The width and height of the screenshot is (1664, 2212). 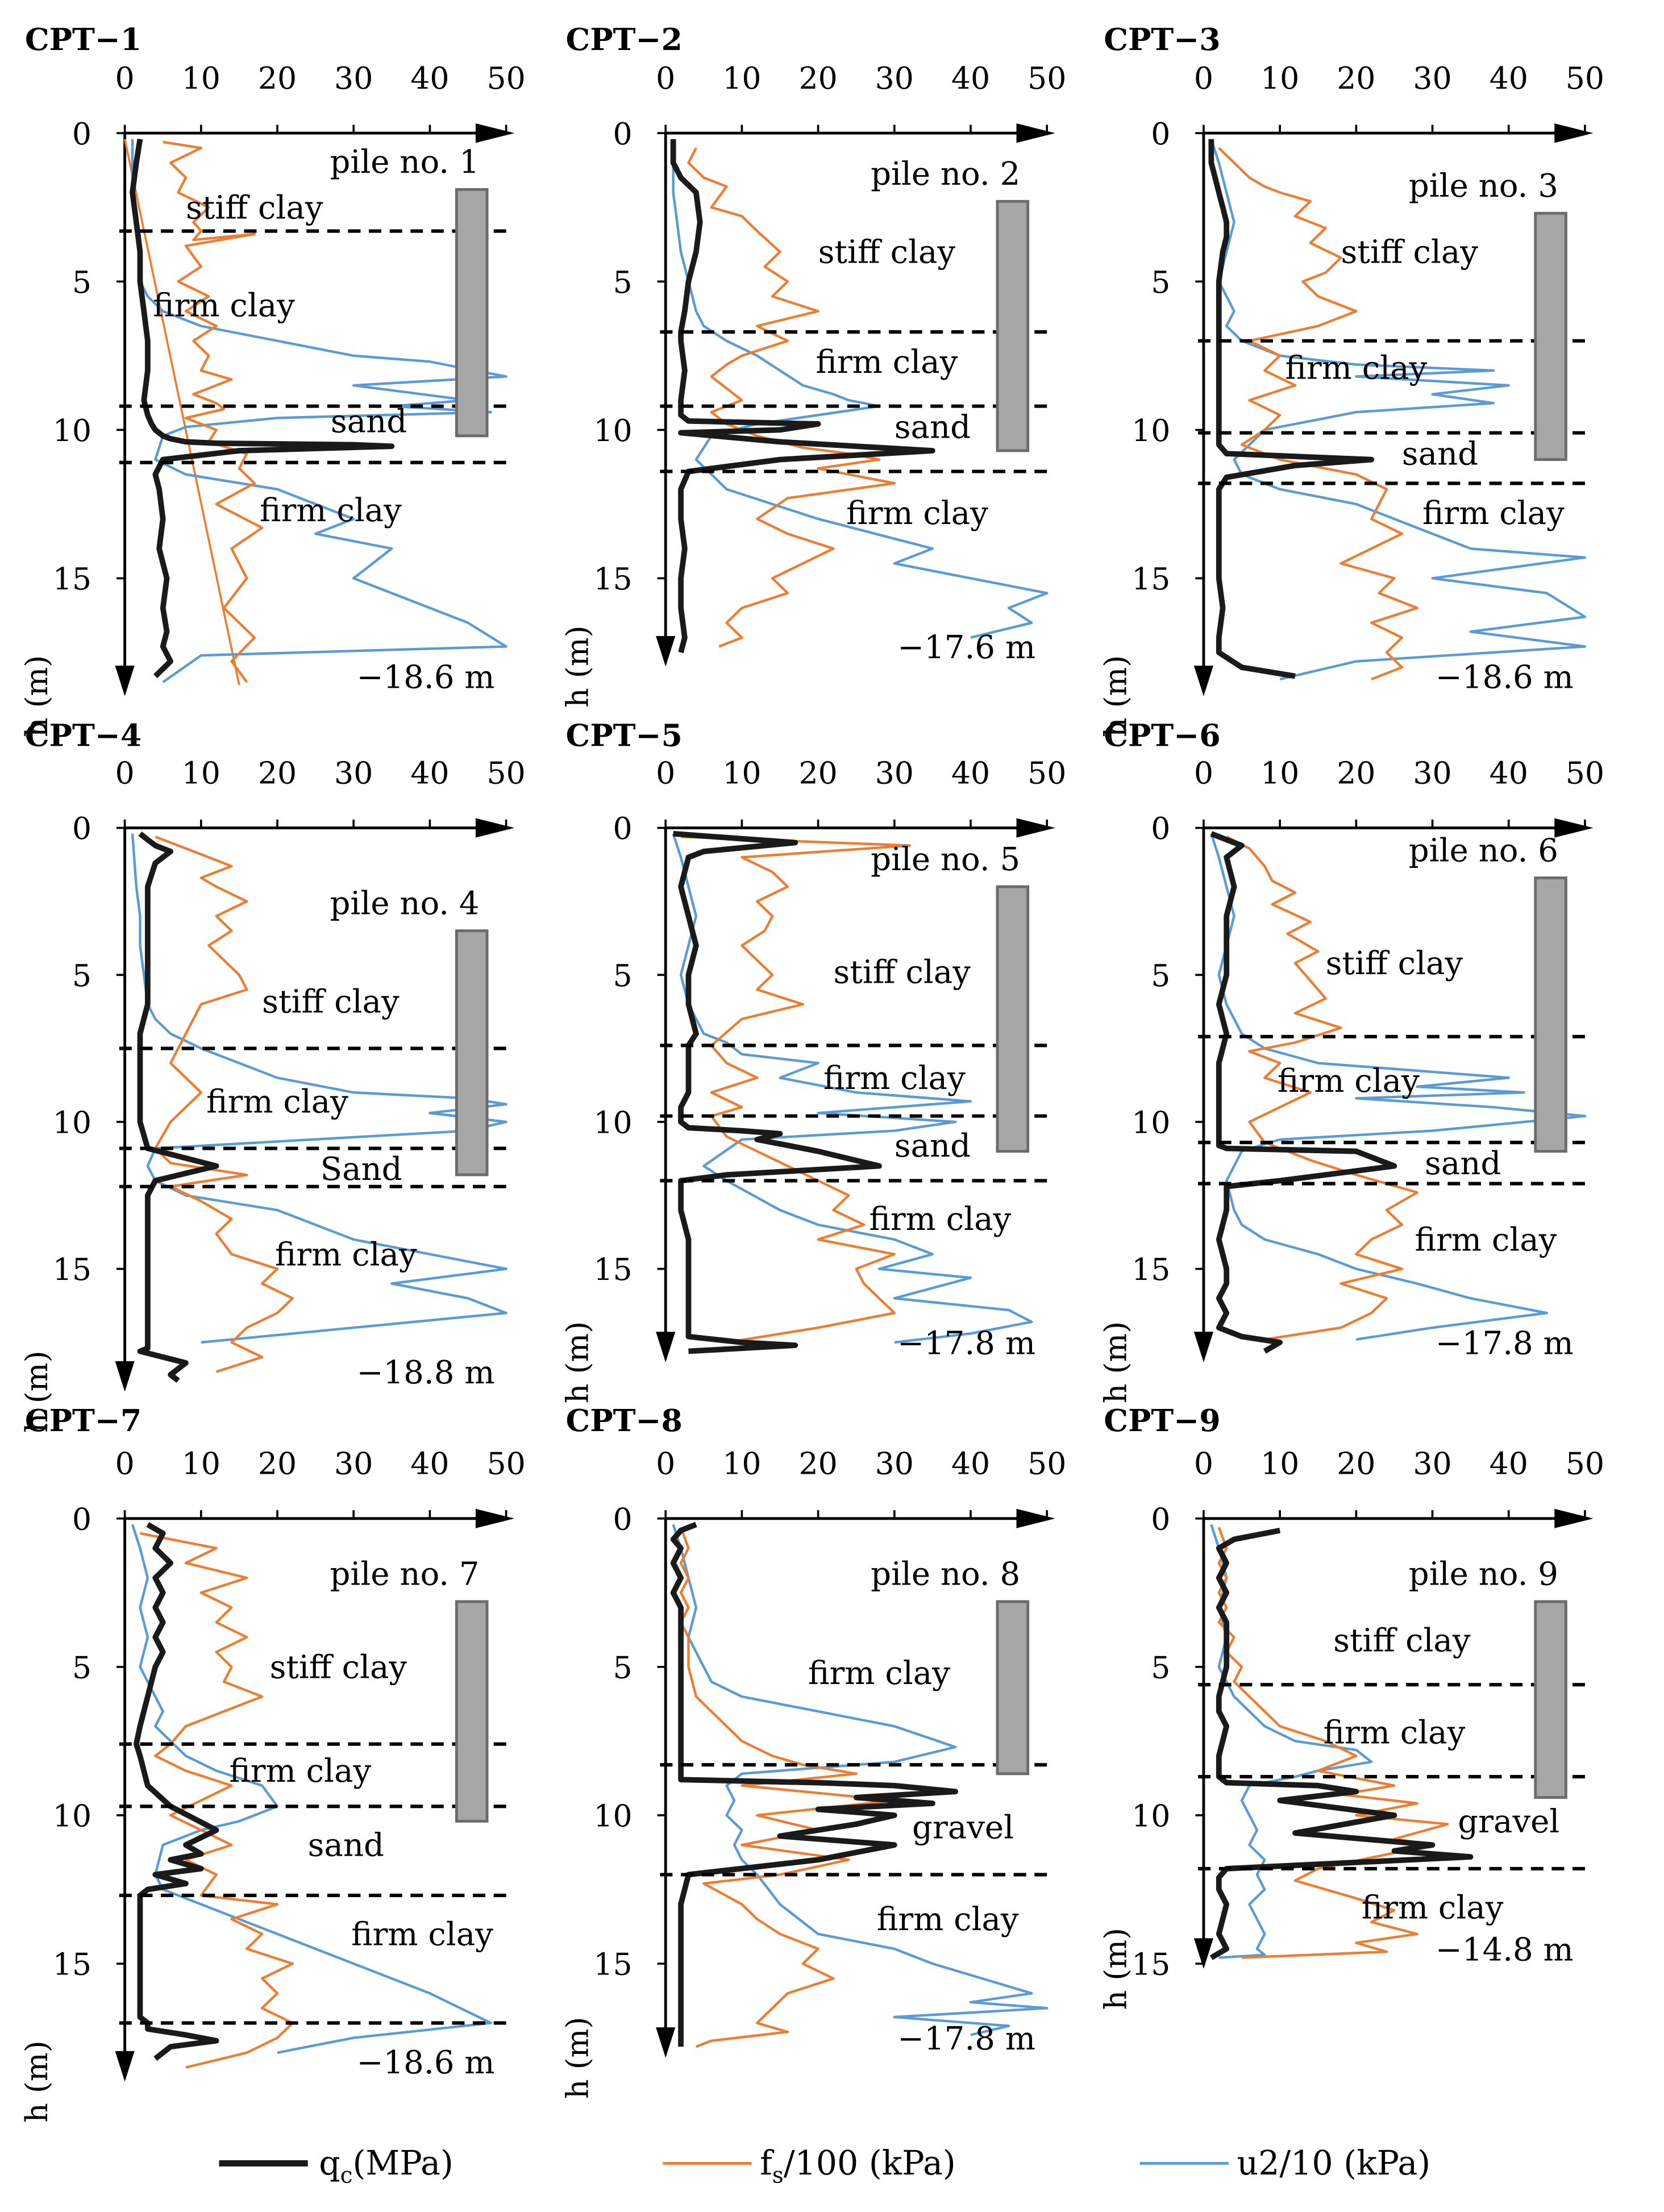 What do you see at coordinates (945, 1574) in the screenshot?
I see `pile-label: pile no. 8` at bounding box center [945, 1574].